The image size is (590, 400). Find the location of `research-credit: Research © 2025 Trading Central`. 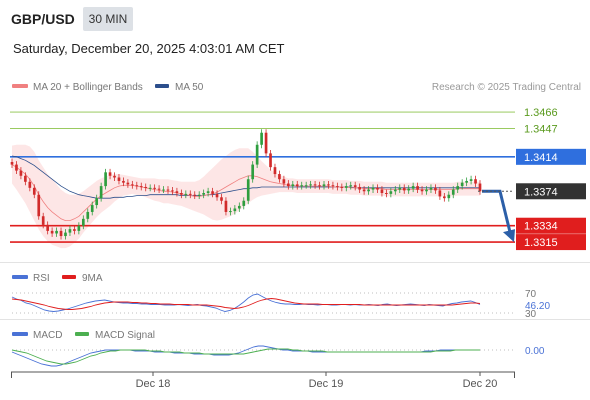

research-credit: Research © 2025 Trading Central is located at coordinates (506, 87).